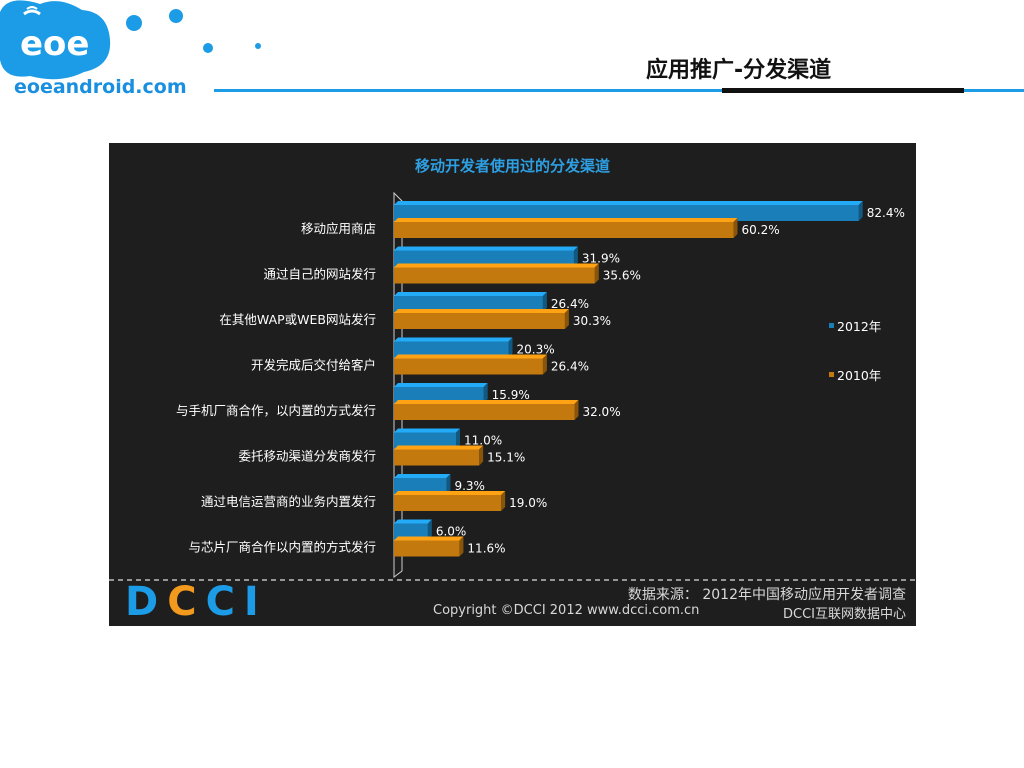 The width and height of the screenshot is (1024, 768). Describe the element at coordinates (601, 412) in the screenshot. I see `data-label: 32.0%` at that location.